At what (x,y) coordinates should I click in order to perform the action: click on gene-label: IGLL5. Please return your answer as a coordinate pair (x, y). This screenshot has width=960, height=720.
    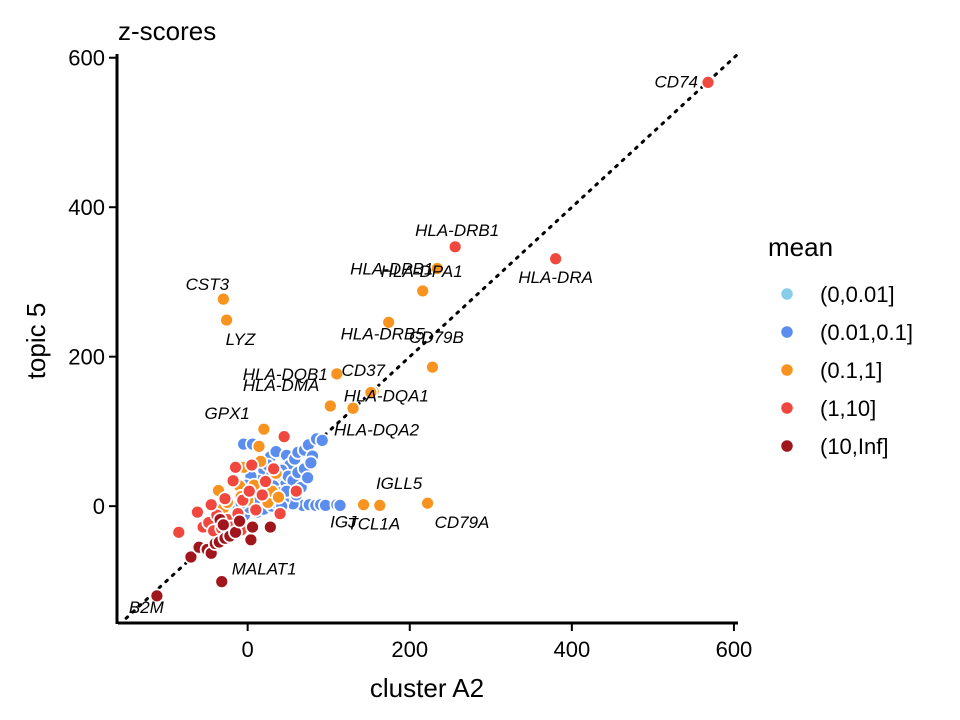
    Looking at the image, I should click on (399, 483).